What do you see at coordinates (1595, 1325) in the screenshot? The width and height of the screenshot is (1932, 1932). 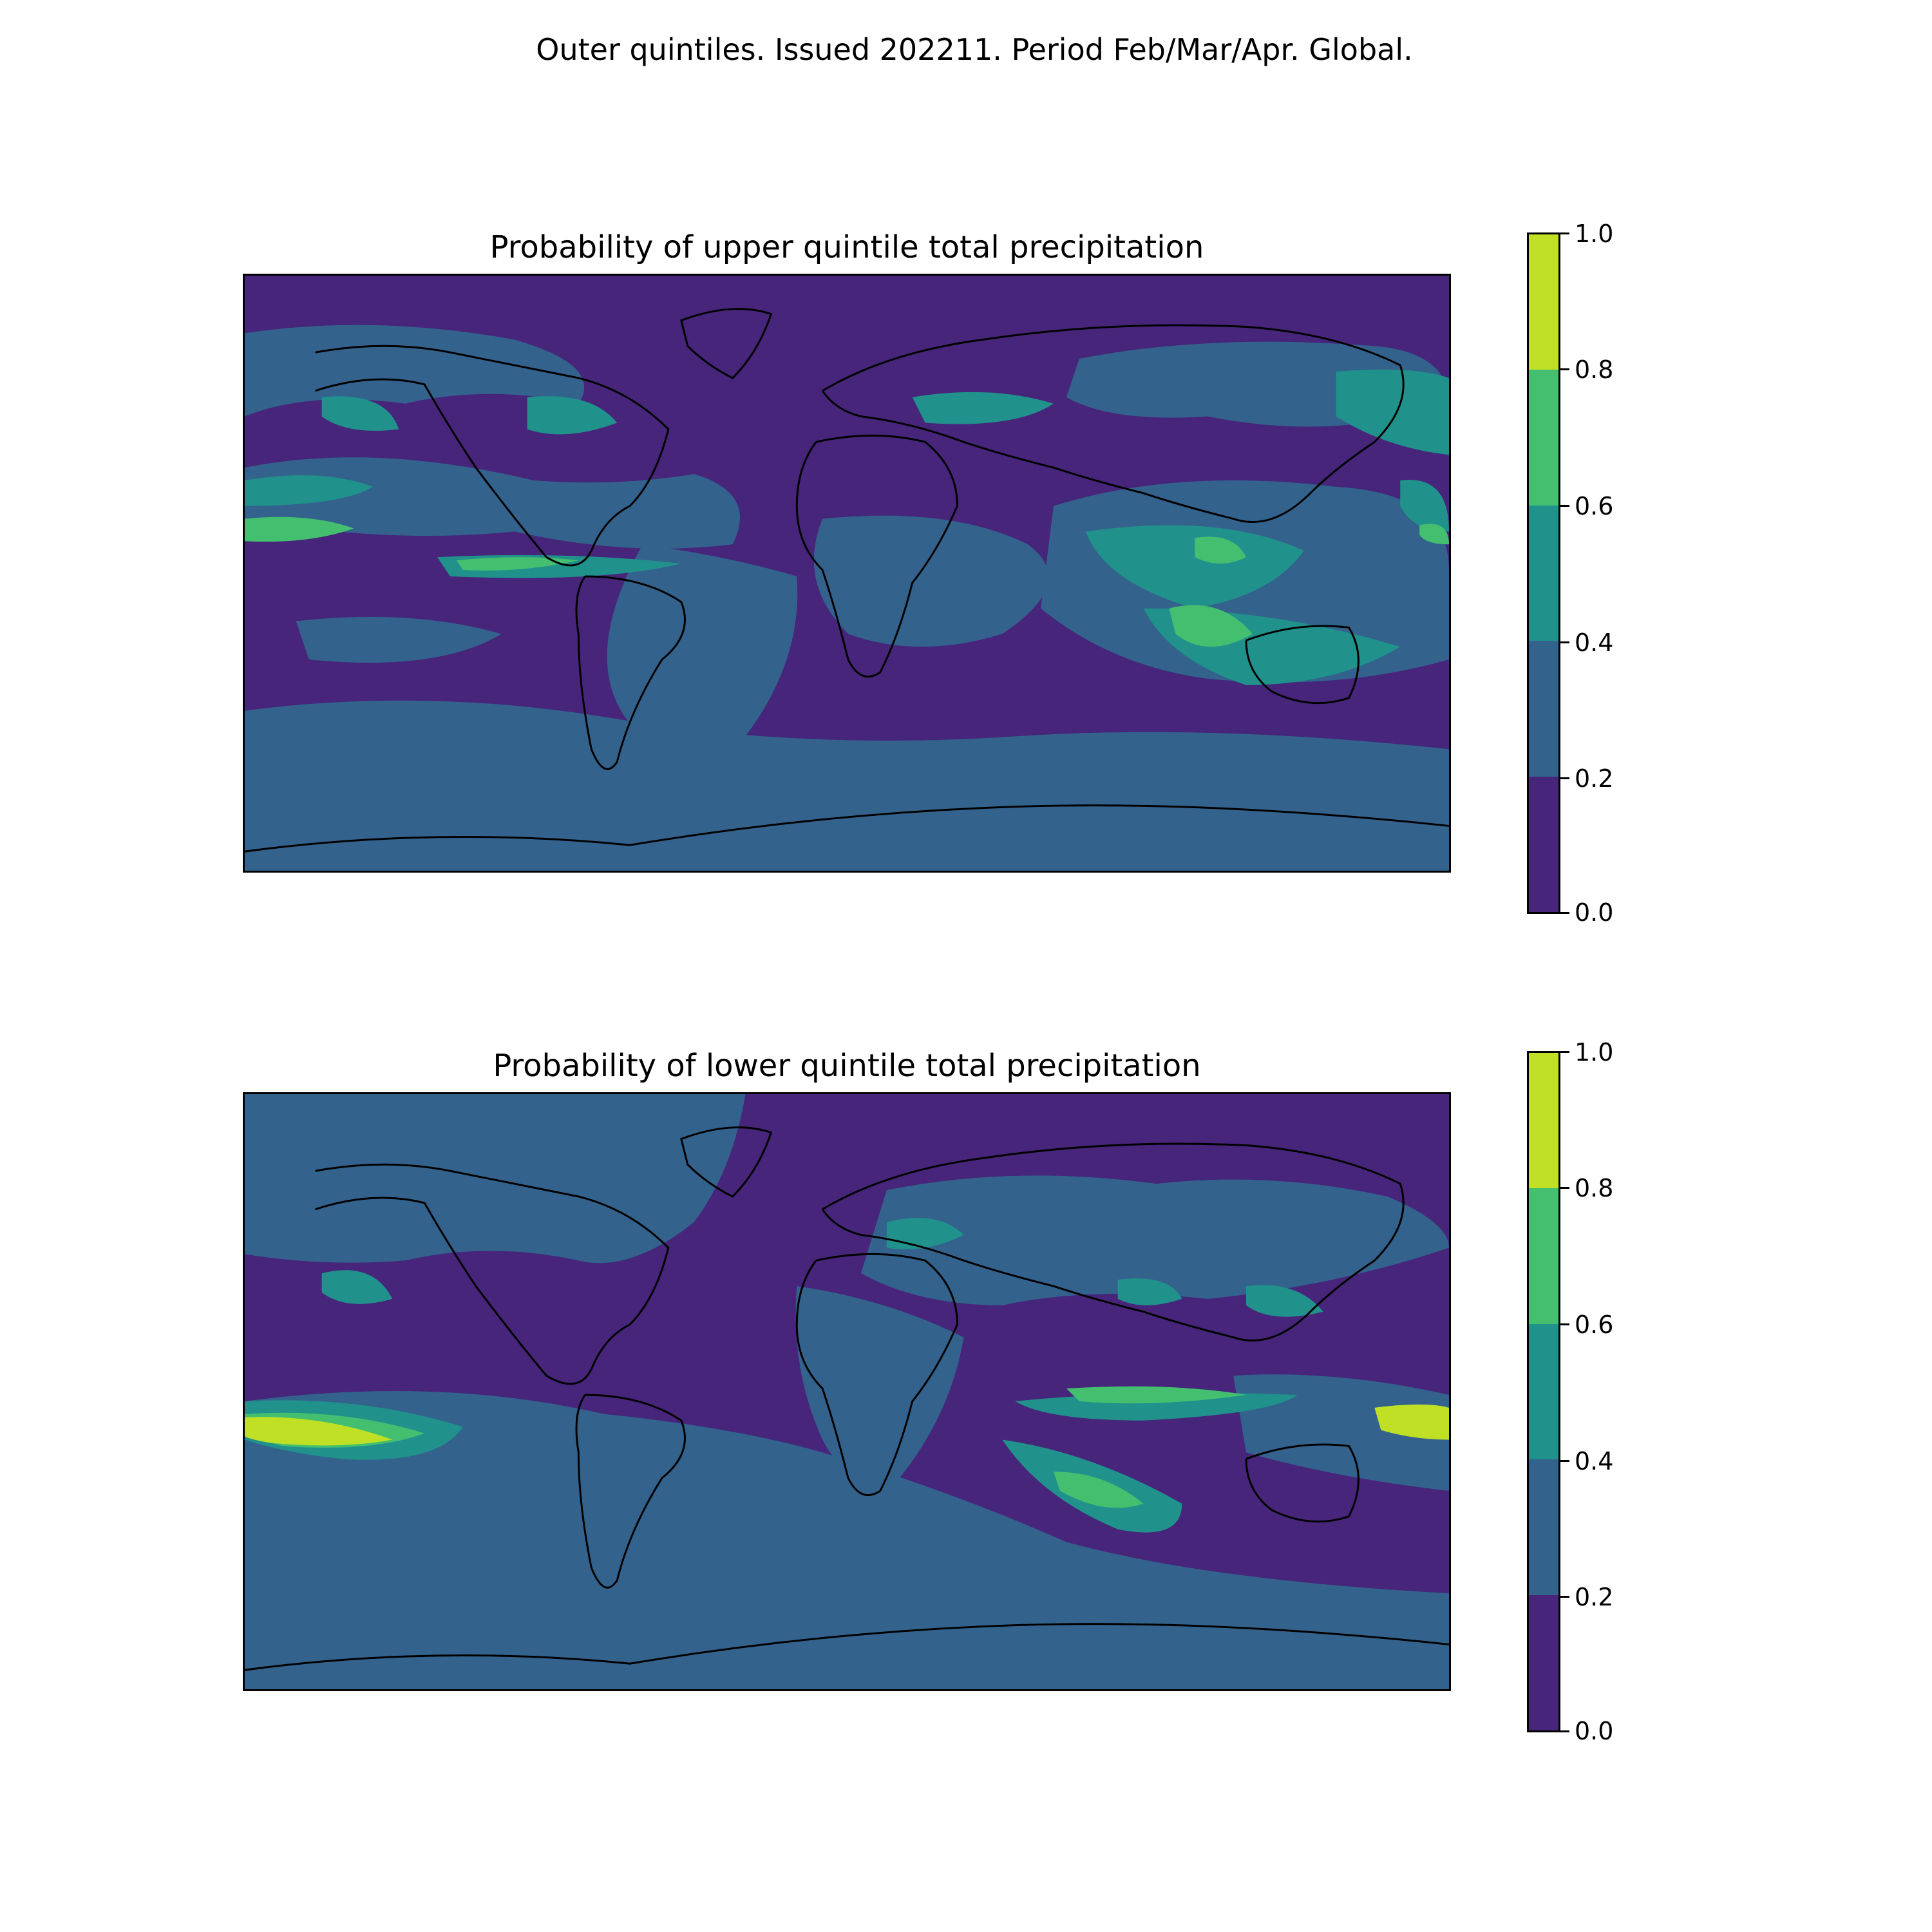 I see `lower-cb-label: 0.6` at bounding box center [1595, 1325].